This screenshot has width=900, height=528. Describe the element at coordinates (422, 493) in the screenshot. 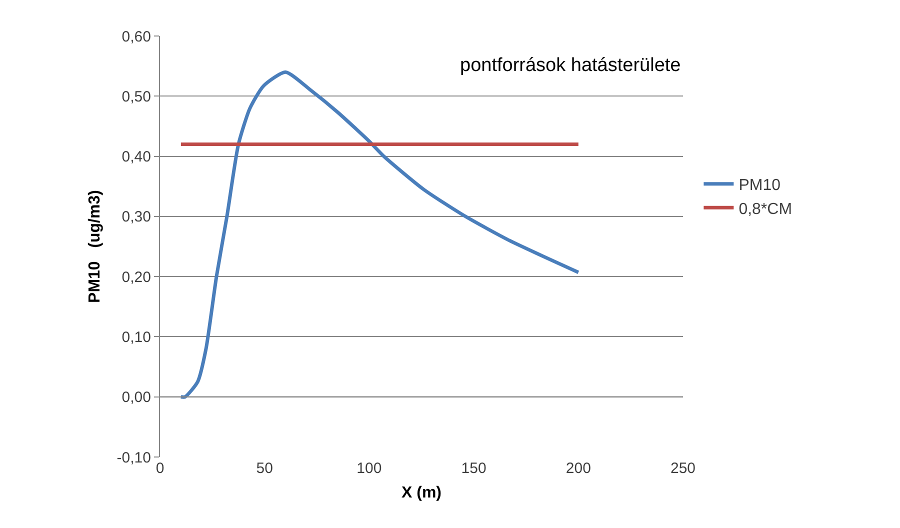

I see `x-axis-title: X (m)` at that location.